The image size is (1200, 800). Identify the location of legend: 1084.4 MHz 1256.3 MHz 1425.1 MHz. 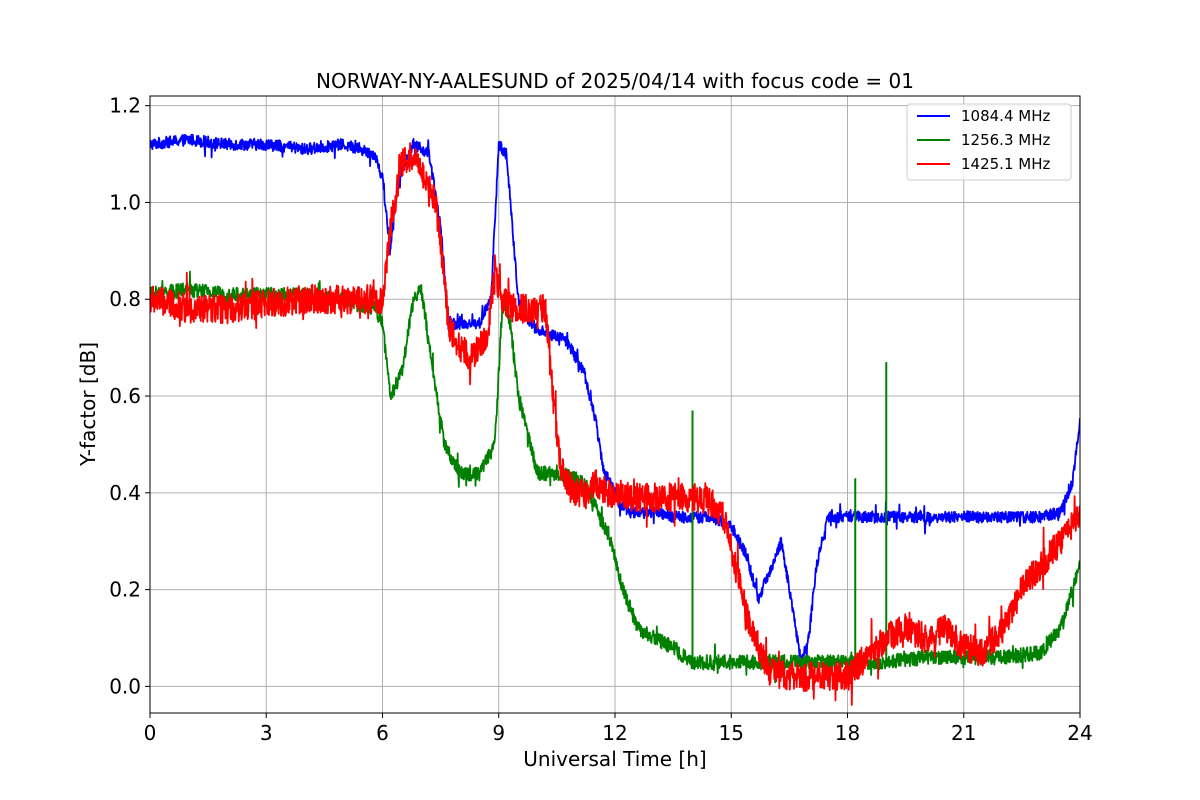
(989, 142).